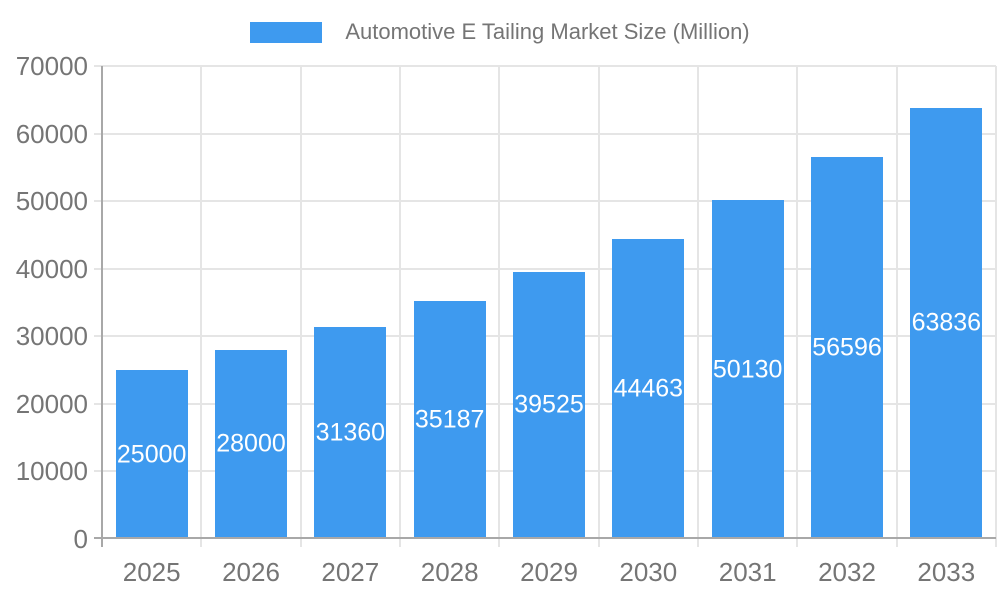  What do you see at coordinates (648, 572) in the screenshot?
I see `x-axis-label: 2030` at bounding box center [648, 572].